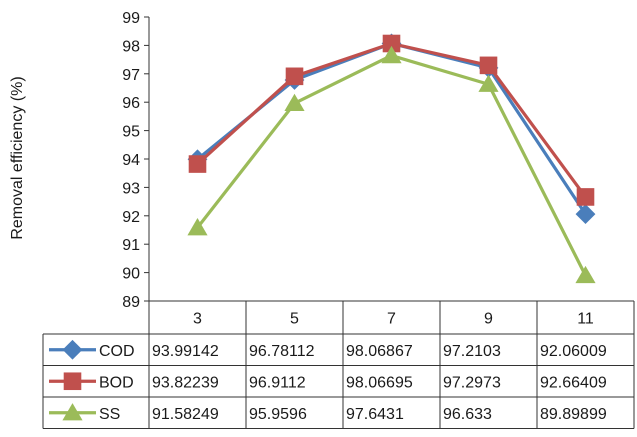 The width and height of the screenshot is (637, 437). I want to click on table-cell-value: 97.2973, so click(472, 382).